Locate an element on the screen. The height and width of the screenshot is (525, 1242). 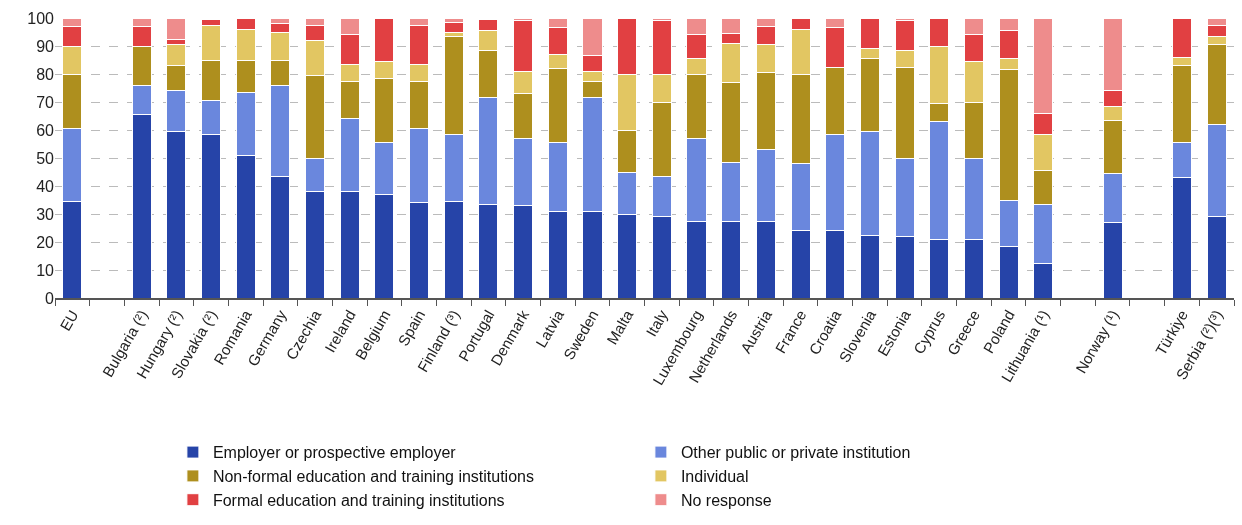
legend-label: Non-formal education and training institutions is located at coordinates (373, 477).